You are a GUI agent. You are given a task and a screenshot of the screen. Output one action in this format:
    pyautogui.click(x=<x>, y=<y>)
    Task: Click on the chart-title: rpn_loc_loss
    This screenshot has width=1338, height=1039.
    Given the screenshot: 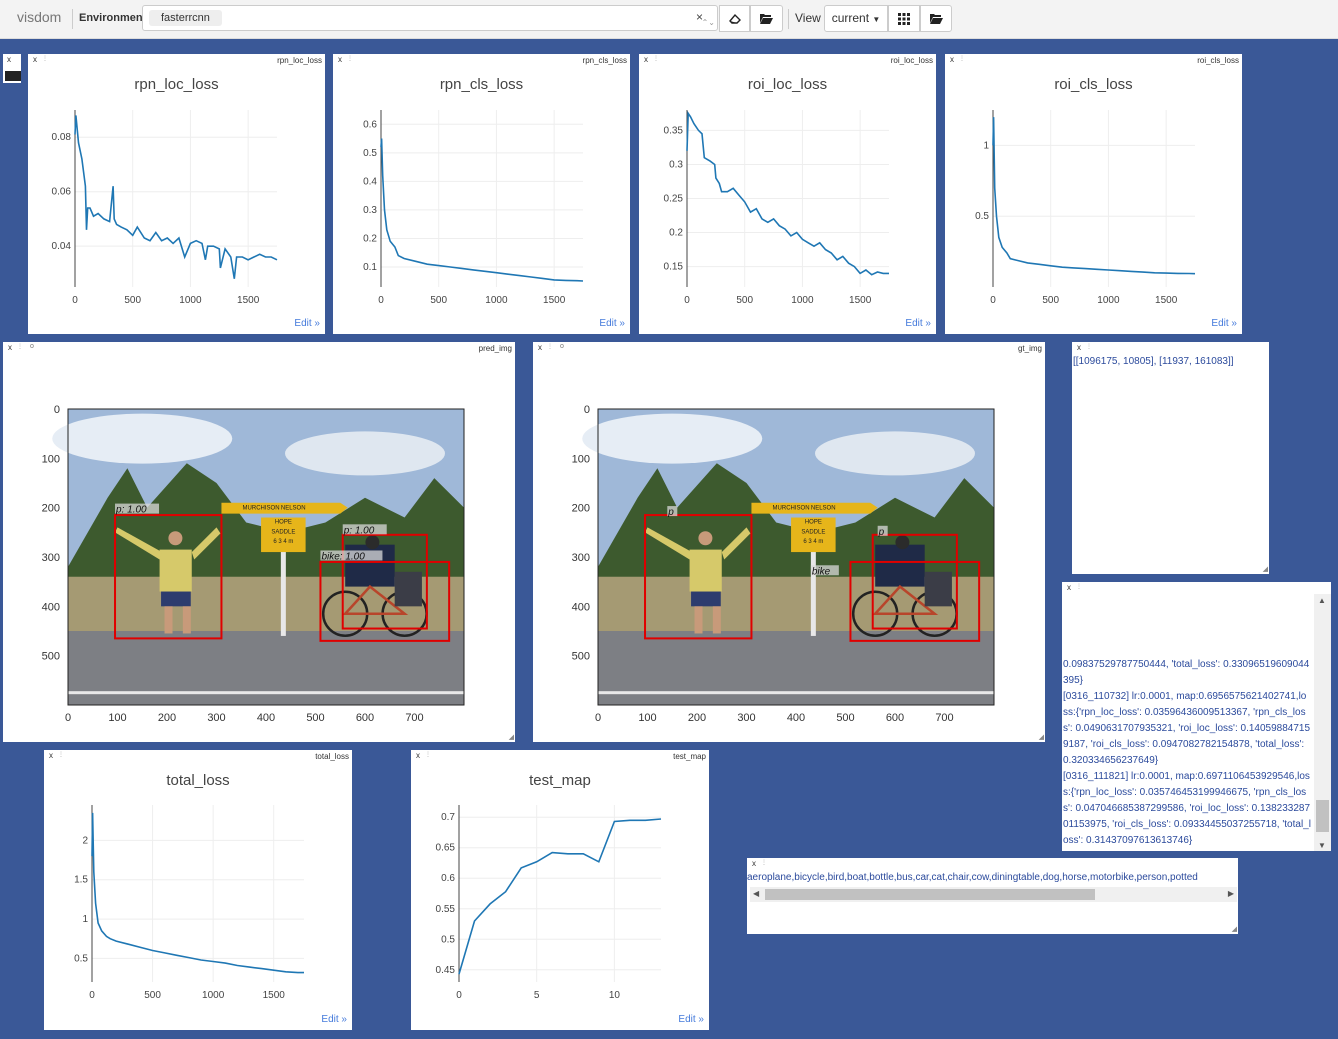 What is the action you would take?
    pyautogui.click(x=176, y=84)
    